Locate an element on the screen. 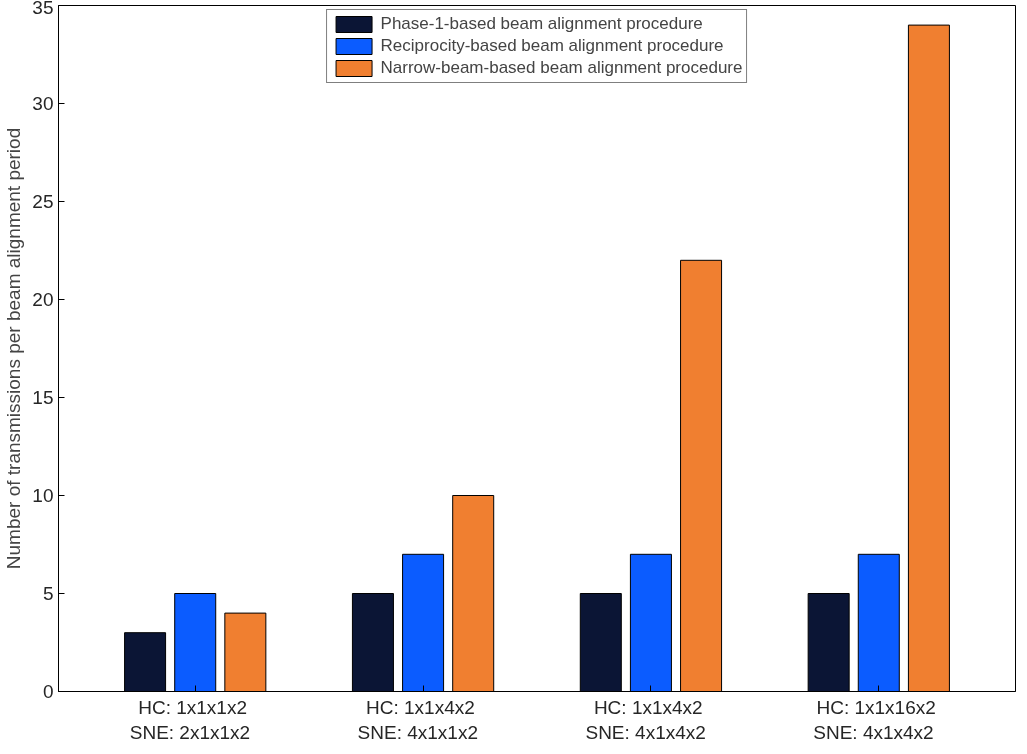  y-tick-label: 0 is located at coordinates (48, 691).